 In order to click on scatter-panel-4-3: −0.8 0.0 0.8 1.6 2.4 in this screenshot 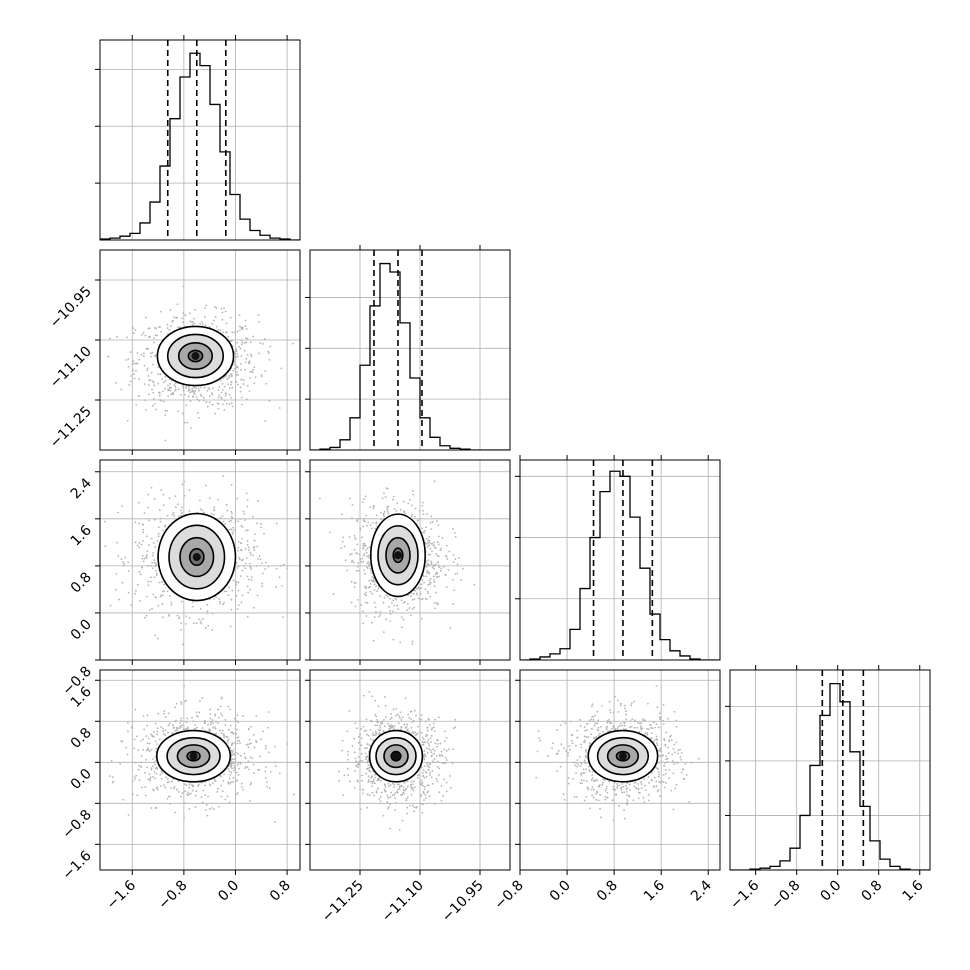, I will do `click(606, 791)`.